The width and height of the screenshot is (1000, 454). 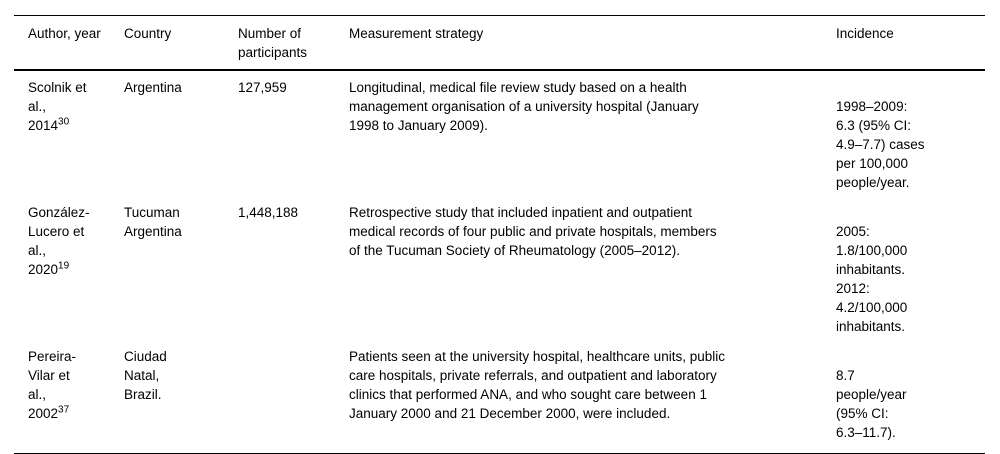 What do you see at coordinates (57, 106) in the screenshot?
I see `author-text: Scolnik et al., 2014` at bounding box center [57, 106].